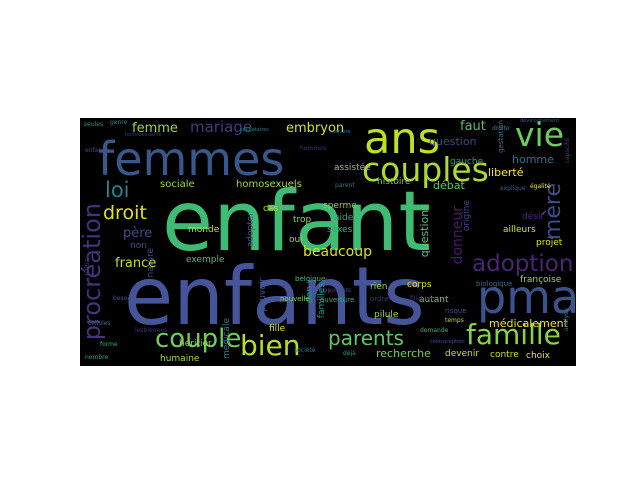 This screenshot has width=640, height=480. Describe the element at coordinates (136, 263) in the screenshot. I see `word-france: france` at that location.